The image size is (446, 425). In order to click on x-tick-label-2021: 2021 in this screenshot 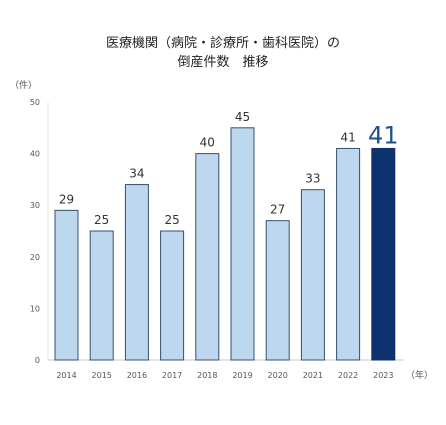, I will do `click(313, 375)`.